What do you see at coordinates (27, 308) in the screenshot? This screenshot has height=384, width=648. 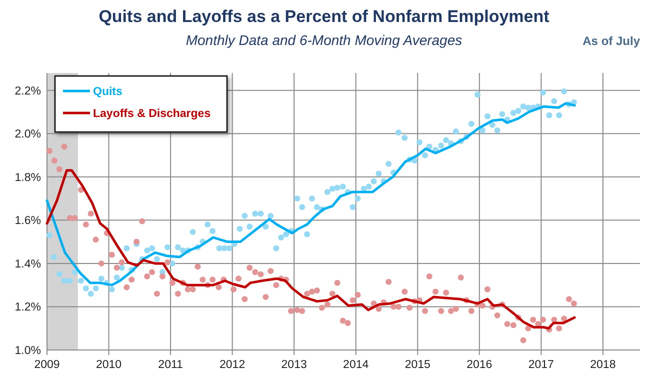 I see `y-tick-label: 1.2%` at bounding box center [27, 308].